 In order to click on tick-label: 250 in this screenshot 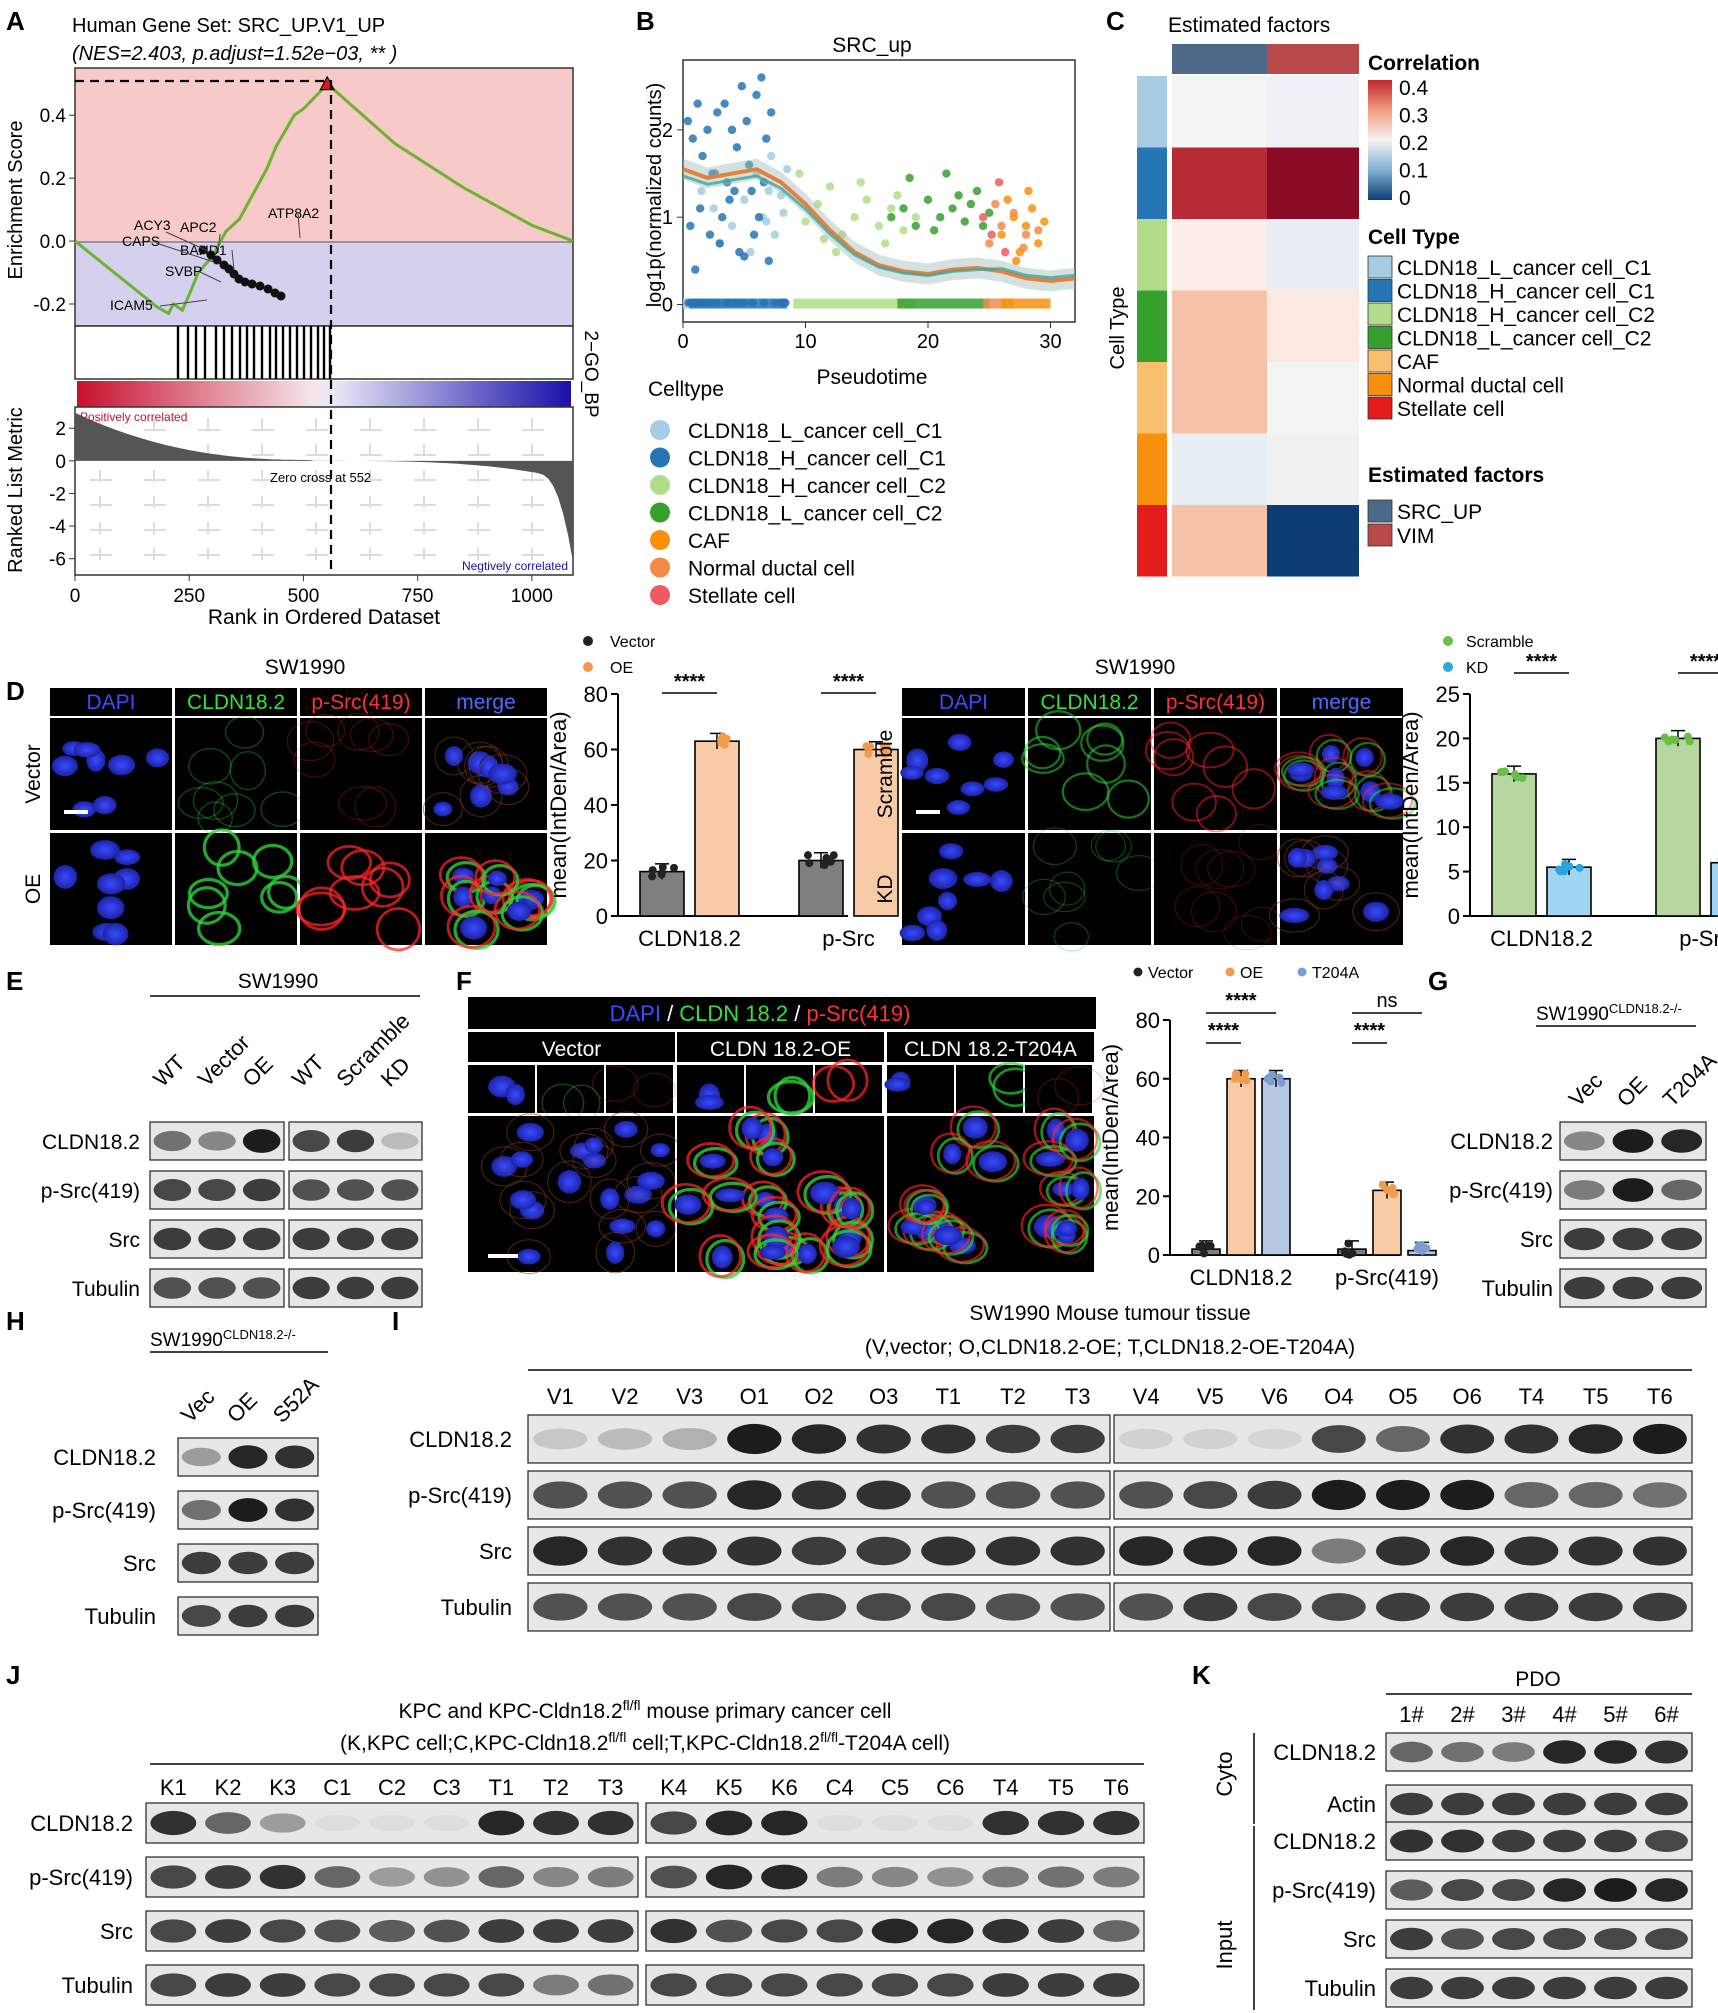, I will do `click(189, 596)`.